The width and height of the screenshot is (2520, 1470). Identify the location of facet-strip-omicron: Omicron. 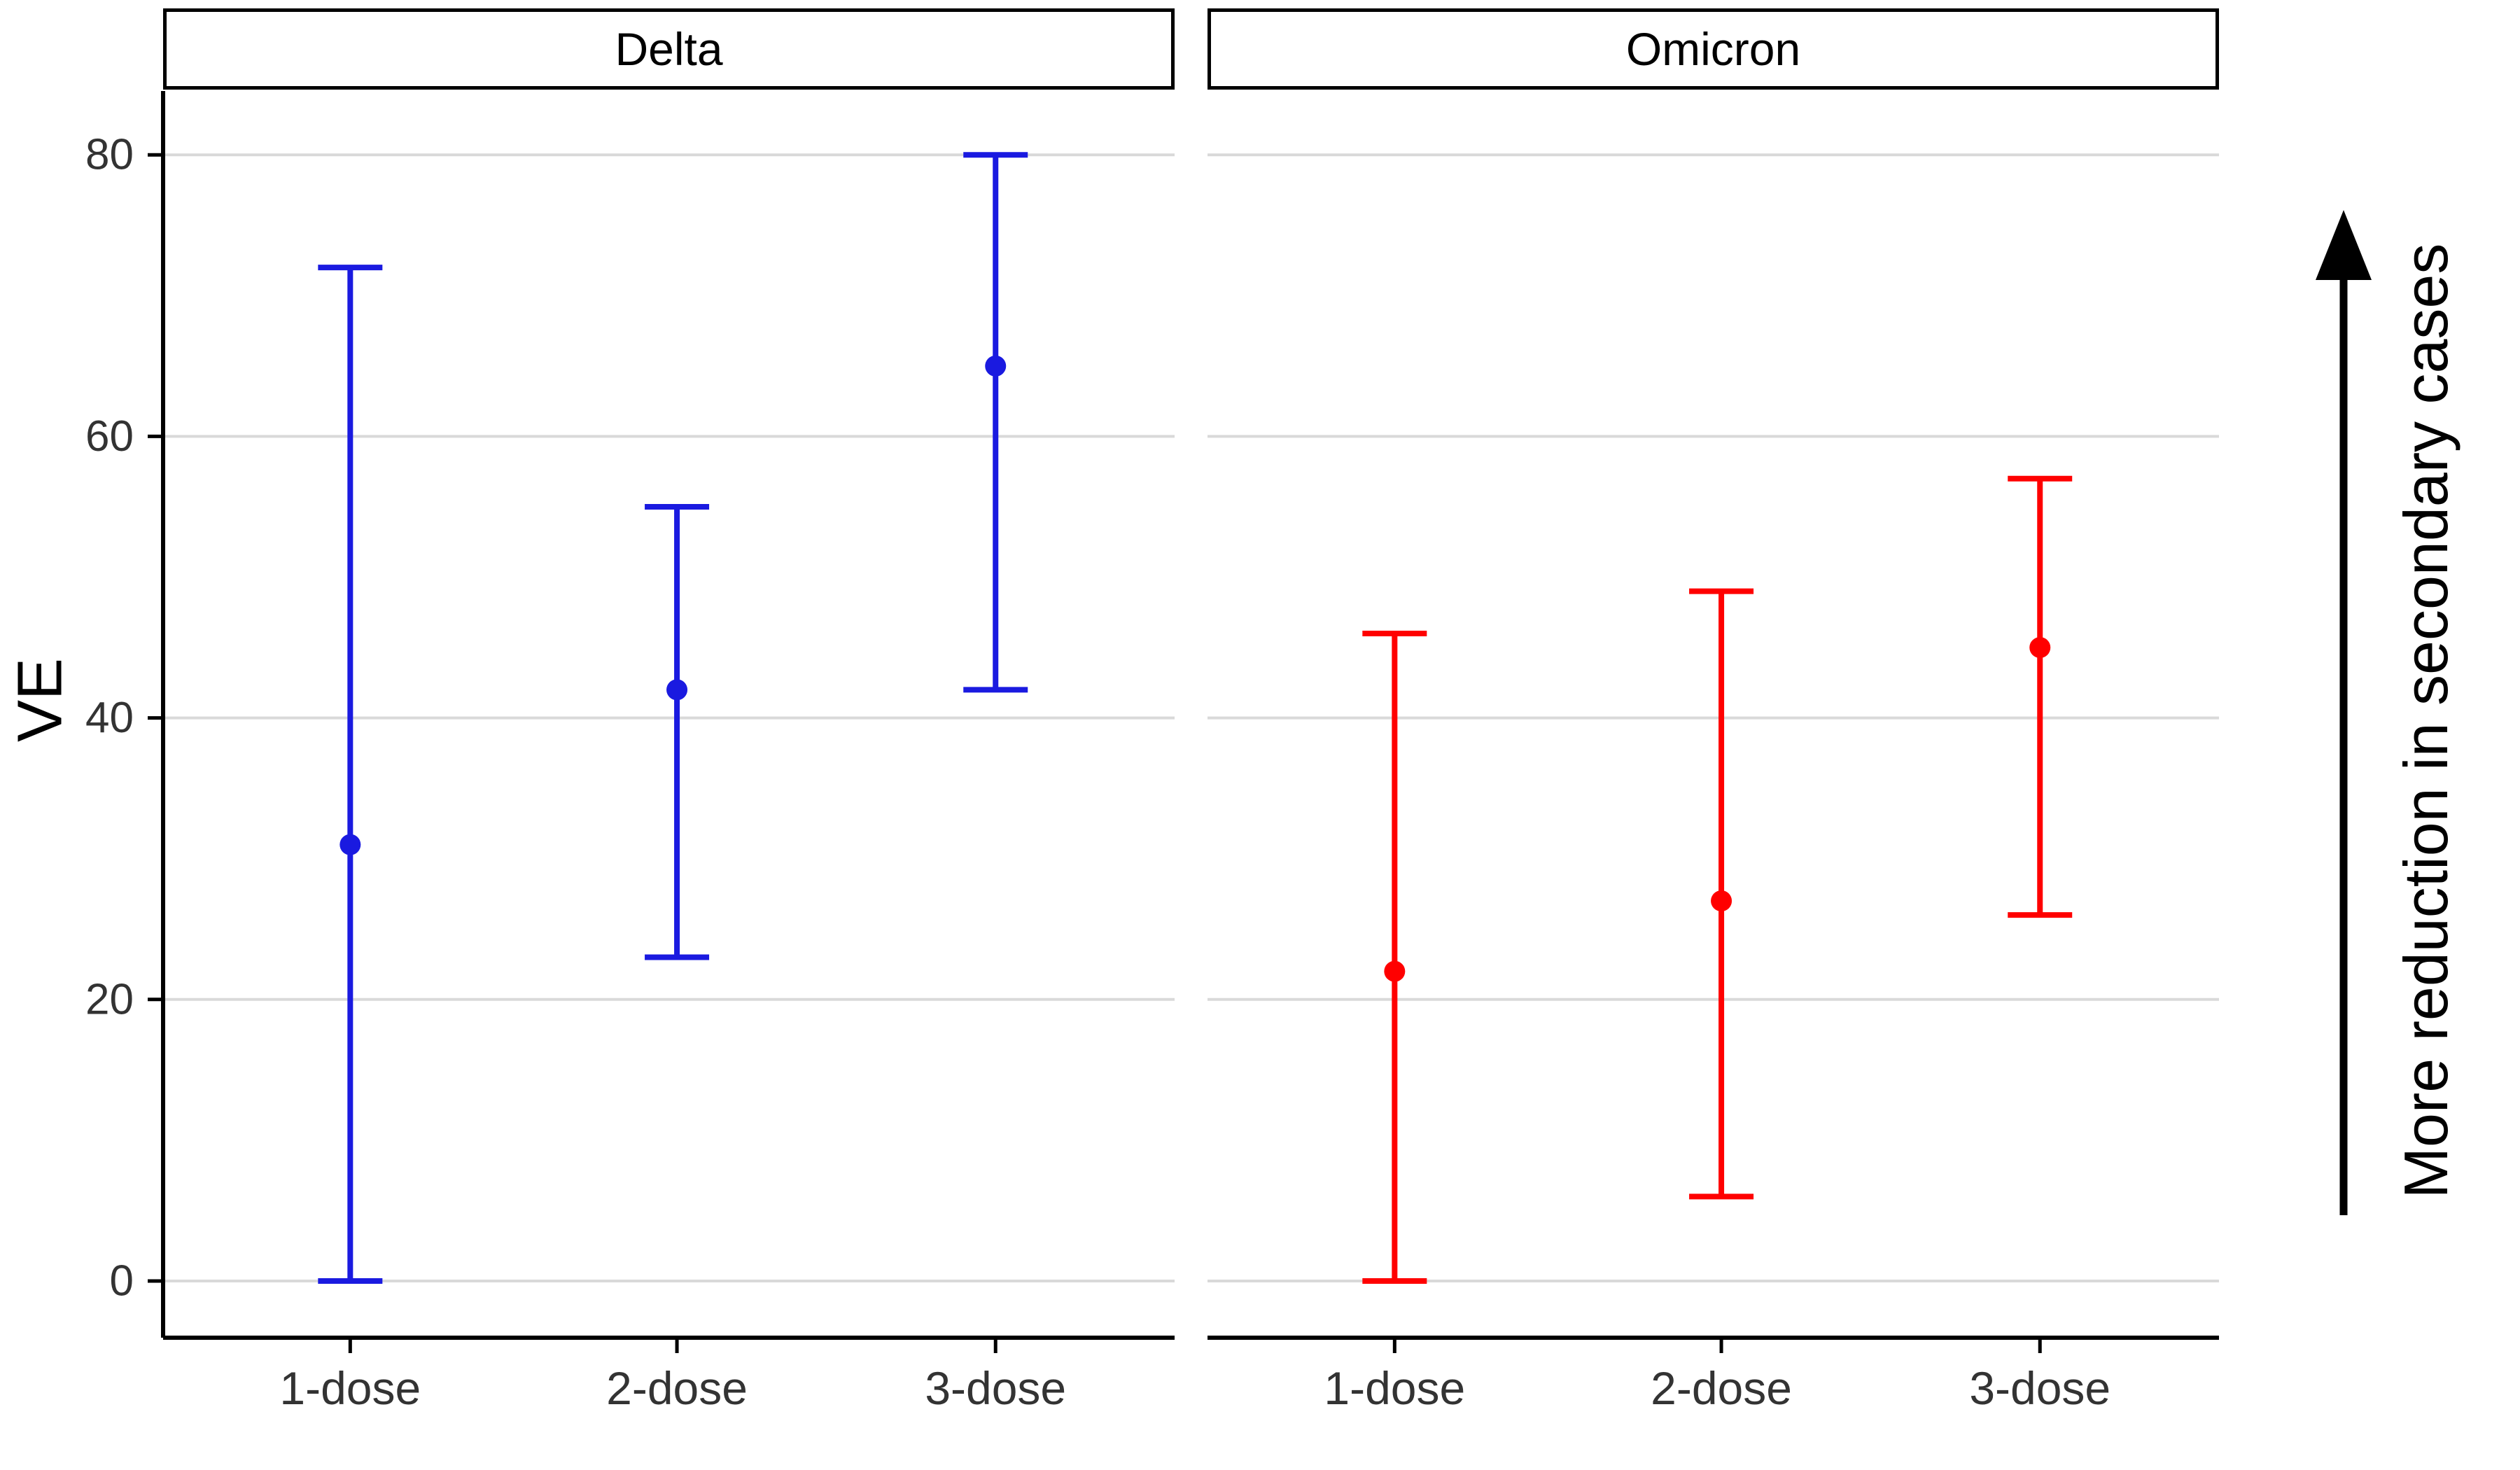
(1713, 49).